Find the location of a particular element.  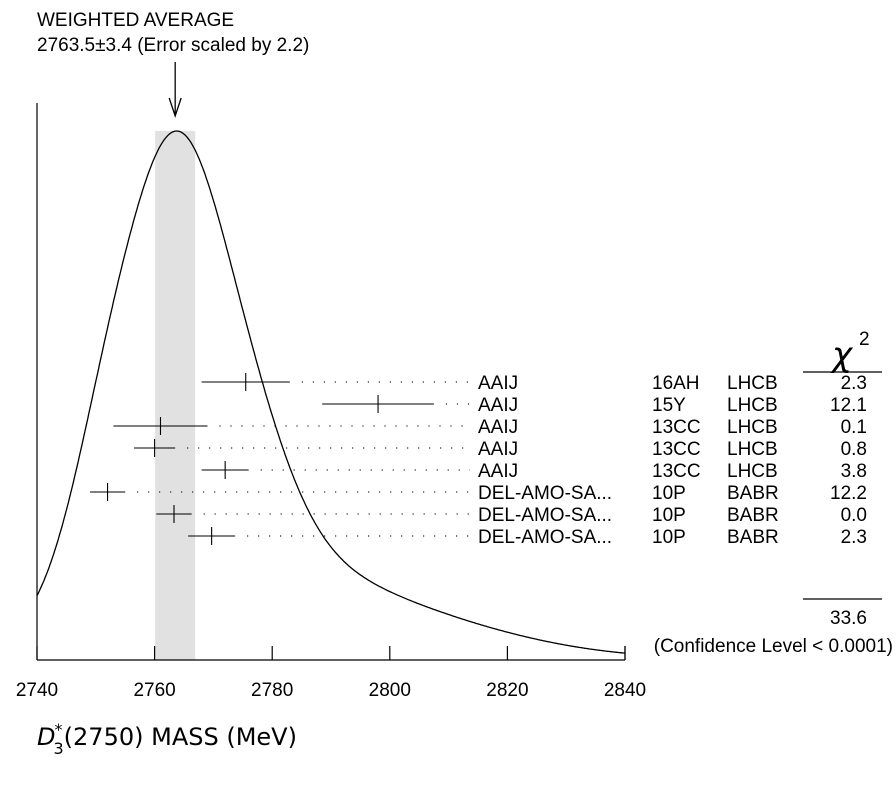

x-tick-label: 2840 is located at coordinates (625, 690).